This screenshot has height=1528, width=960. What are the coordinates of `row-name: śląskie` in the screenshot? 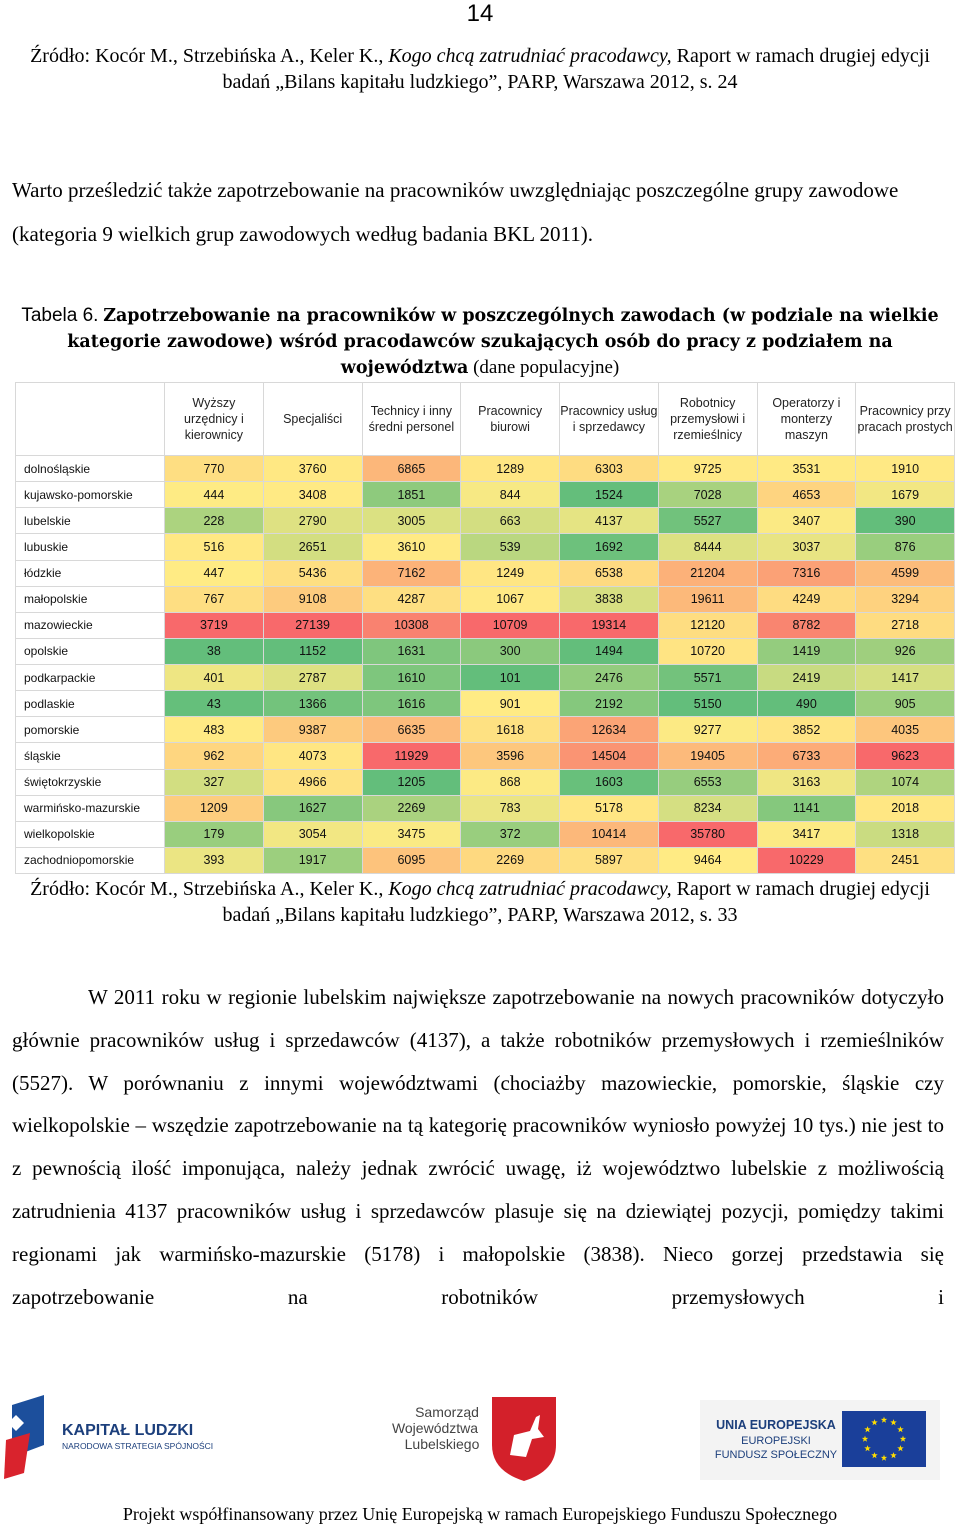 It's located at (90, 756).